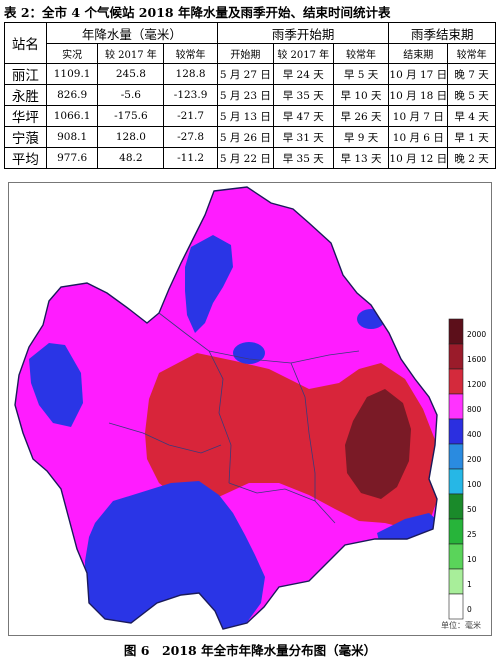 The image size is (500, 660). Describe the element at coordinates (25, 43) in the screenshot. I see `header-station: 站名` at that location.